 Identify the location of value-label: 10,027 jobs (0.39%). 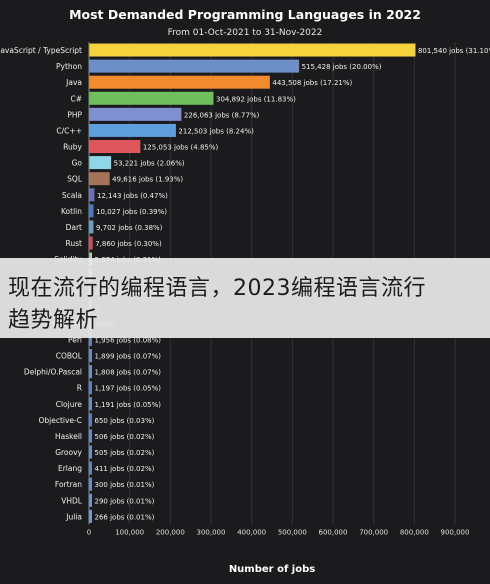
(131, 212).